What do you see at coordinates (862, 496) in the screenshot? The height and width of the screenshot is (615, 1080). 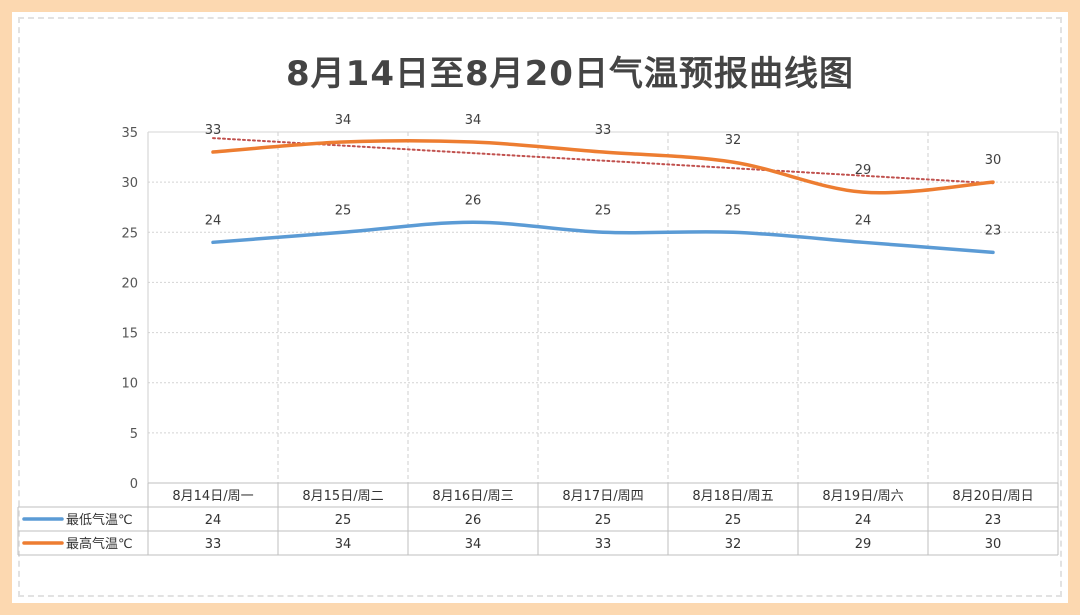 I see `x-tick-label: 8月19日/周六` at bounding box center [862, 496].